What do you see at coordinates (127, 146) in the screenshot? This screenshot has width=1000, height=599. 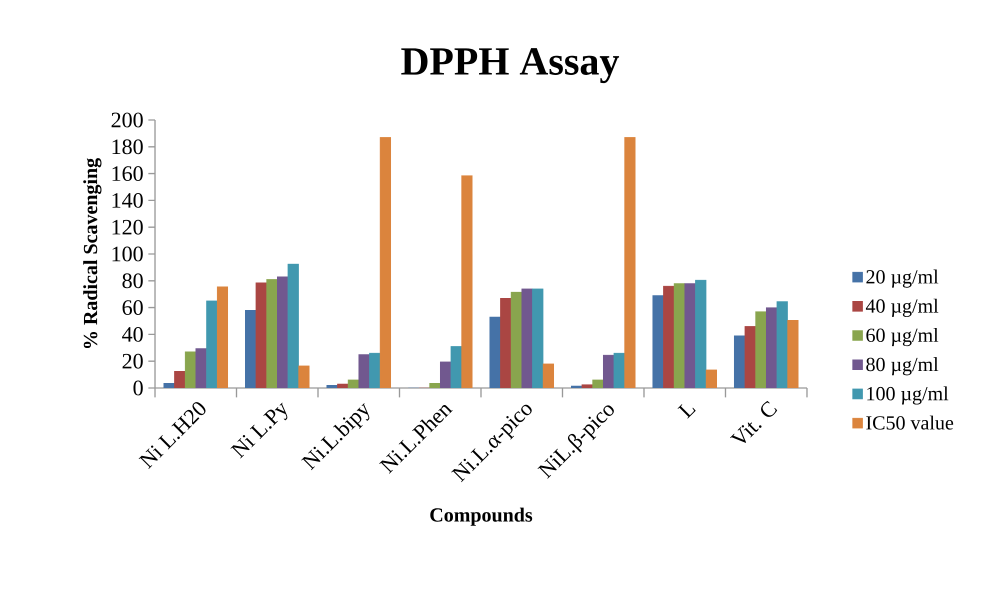 I see `y-tick-label: 180` at bounding box center [127, 146].